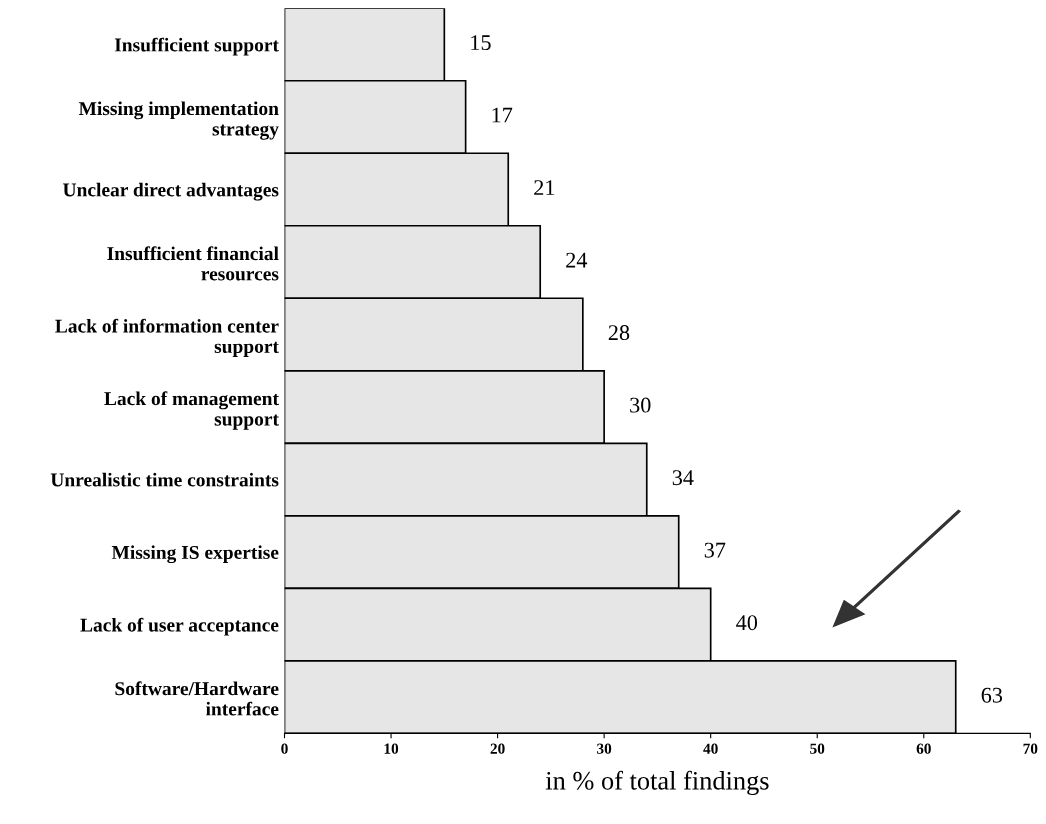  Describe the element at coordinates (657, 783) in the screenshot. I see `x-axis-title: in % of total findings` at that location.